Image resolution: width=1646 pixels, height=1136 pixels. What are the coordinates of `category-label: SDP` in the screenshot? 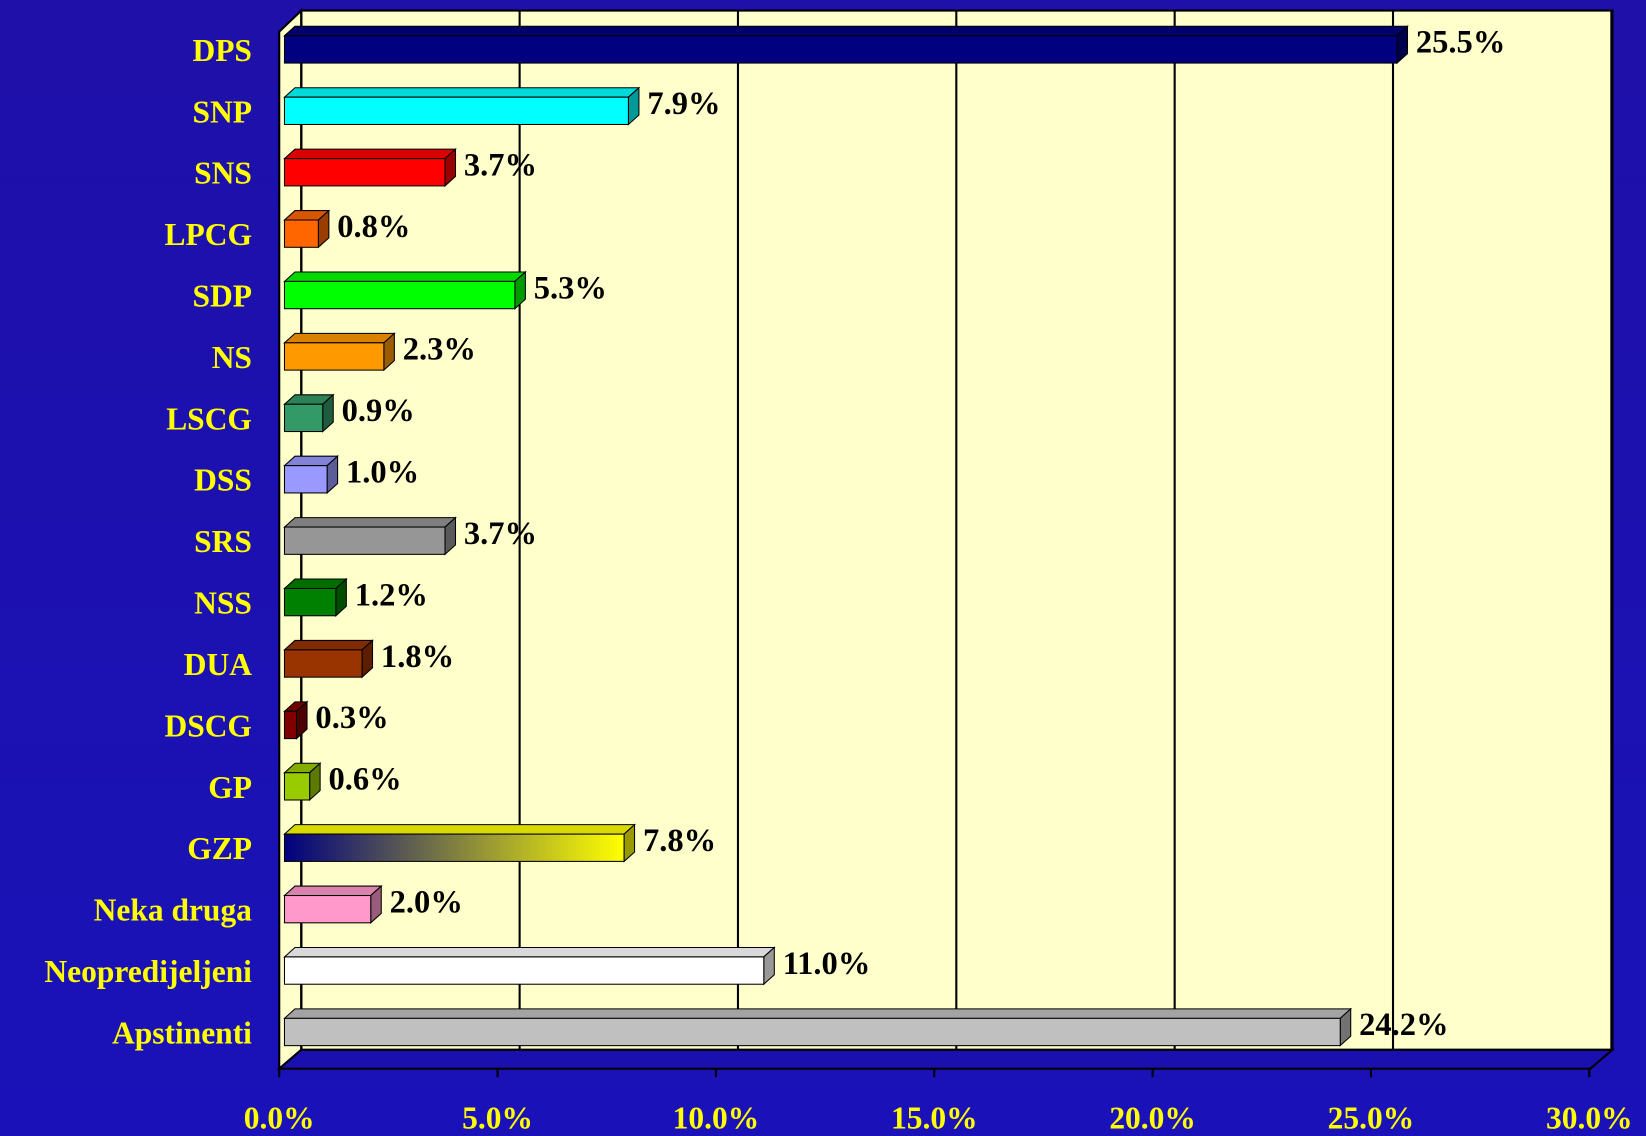 It's located at (221, 295).